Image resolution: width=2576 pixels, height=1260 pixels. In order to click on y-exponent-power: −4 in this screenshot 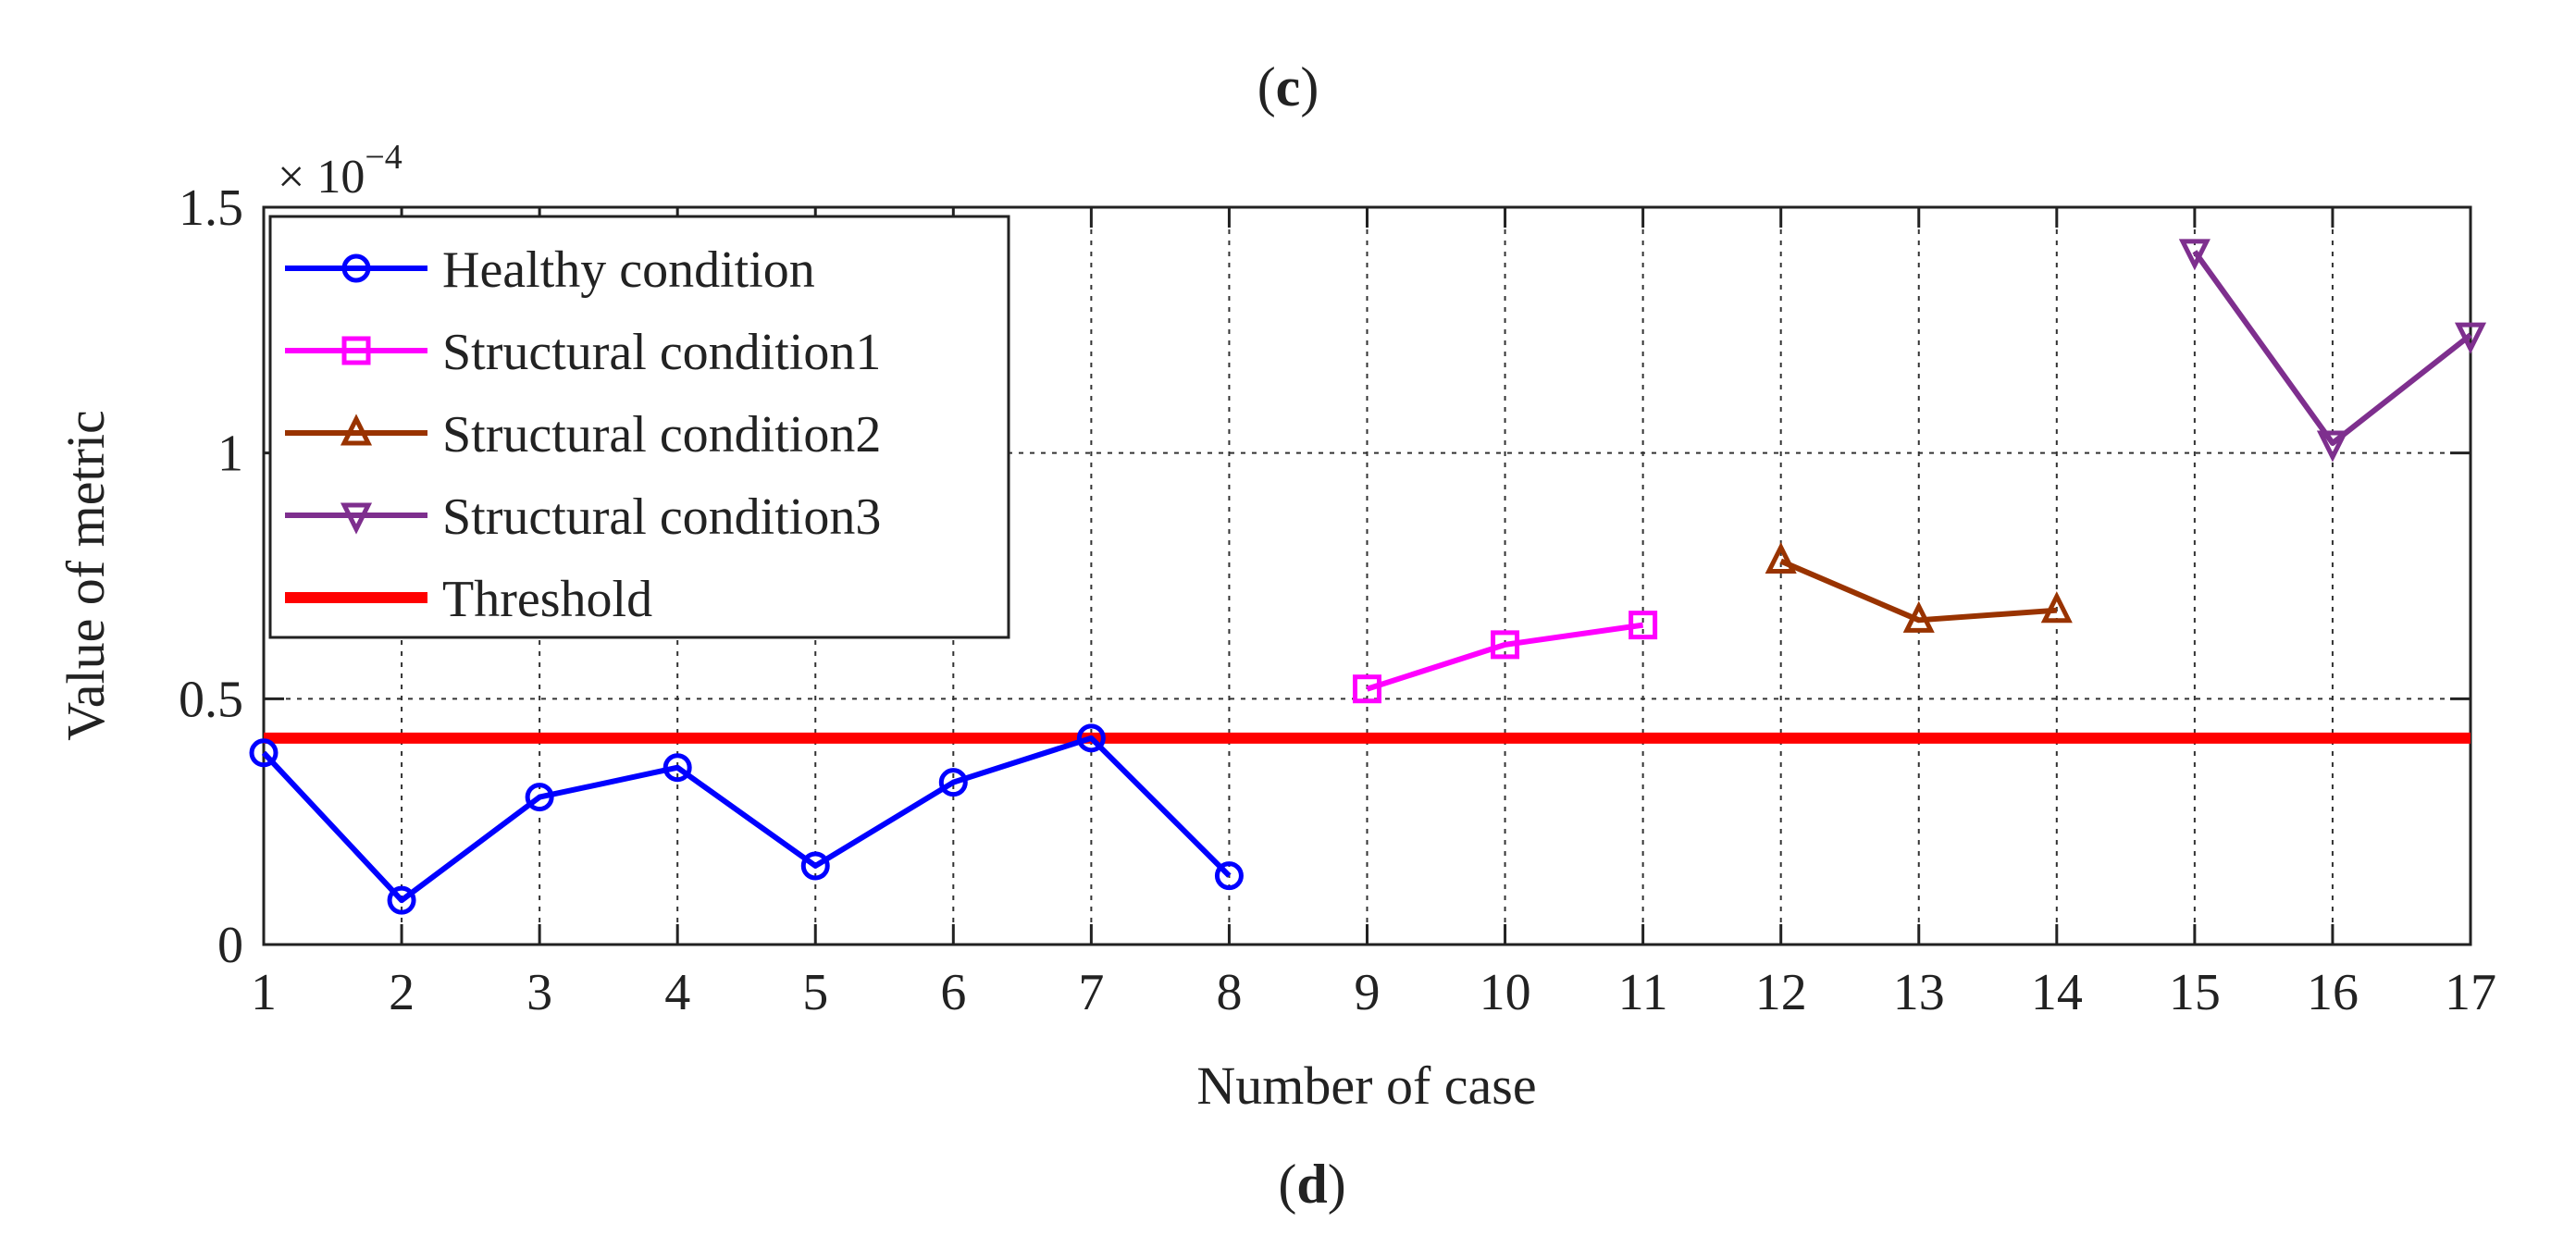, I will do `click(383, 157)`.